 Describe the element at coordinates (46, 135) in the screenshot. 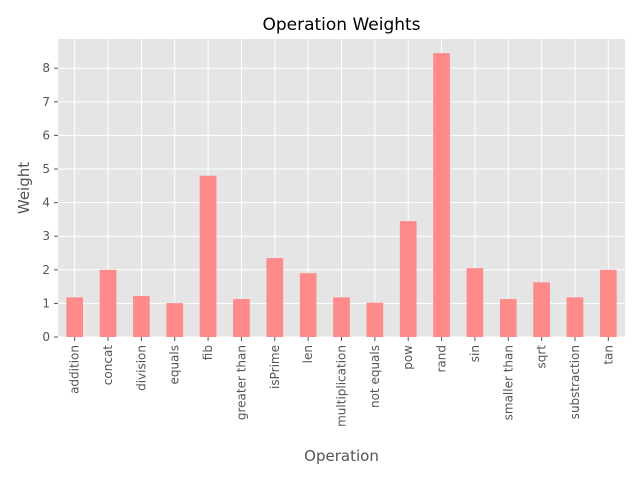

I see `y-tick-label: 6` at that location.